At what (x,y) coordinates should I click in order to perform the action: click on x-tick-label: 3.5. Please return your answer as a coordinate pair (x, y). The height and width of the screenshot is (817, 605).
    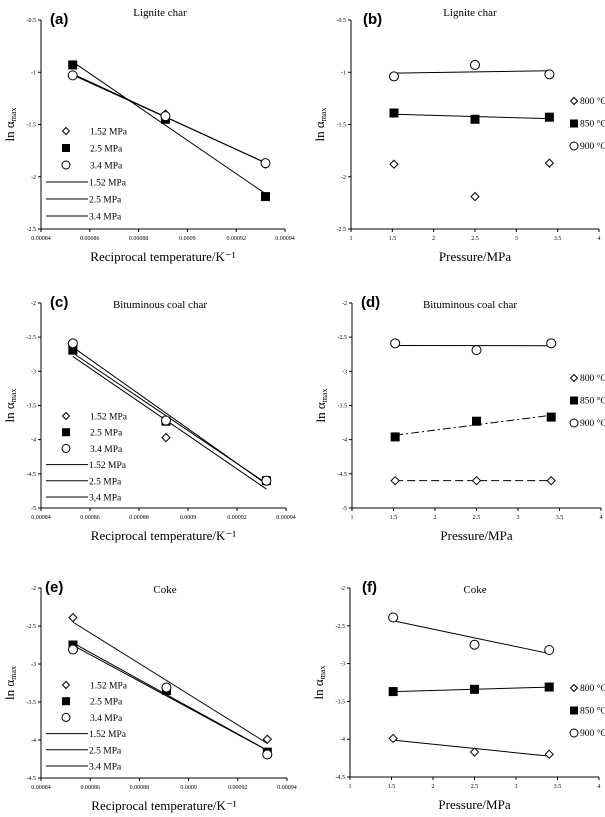
    Looking at the image, I should click on (558, 239).